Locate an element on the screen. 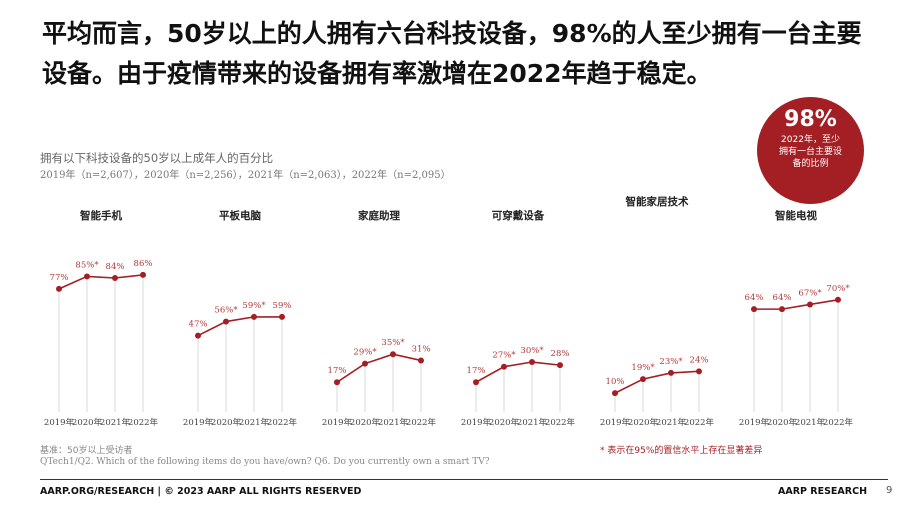 The width and height of the screenshot is (920, 518). badge-percent: 98% is located at coordinates (810, 119).